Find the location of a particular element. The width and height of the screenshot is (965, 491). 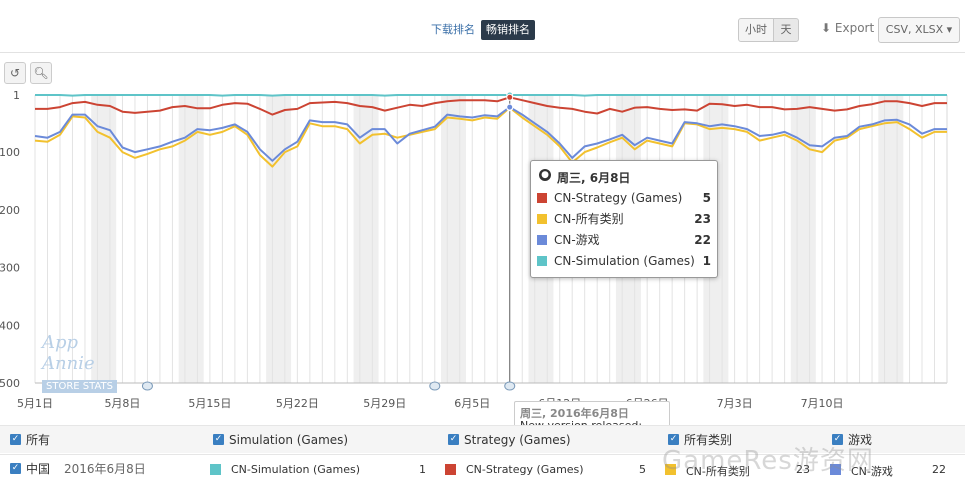

x-tick-label: 7月3日 is located at coordinates (735, 403).